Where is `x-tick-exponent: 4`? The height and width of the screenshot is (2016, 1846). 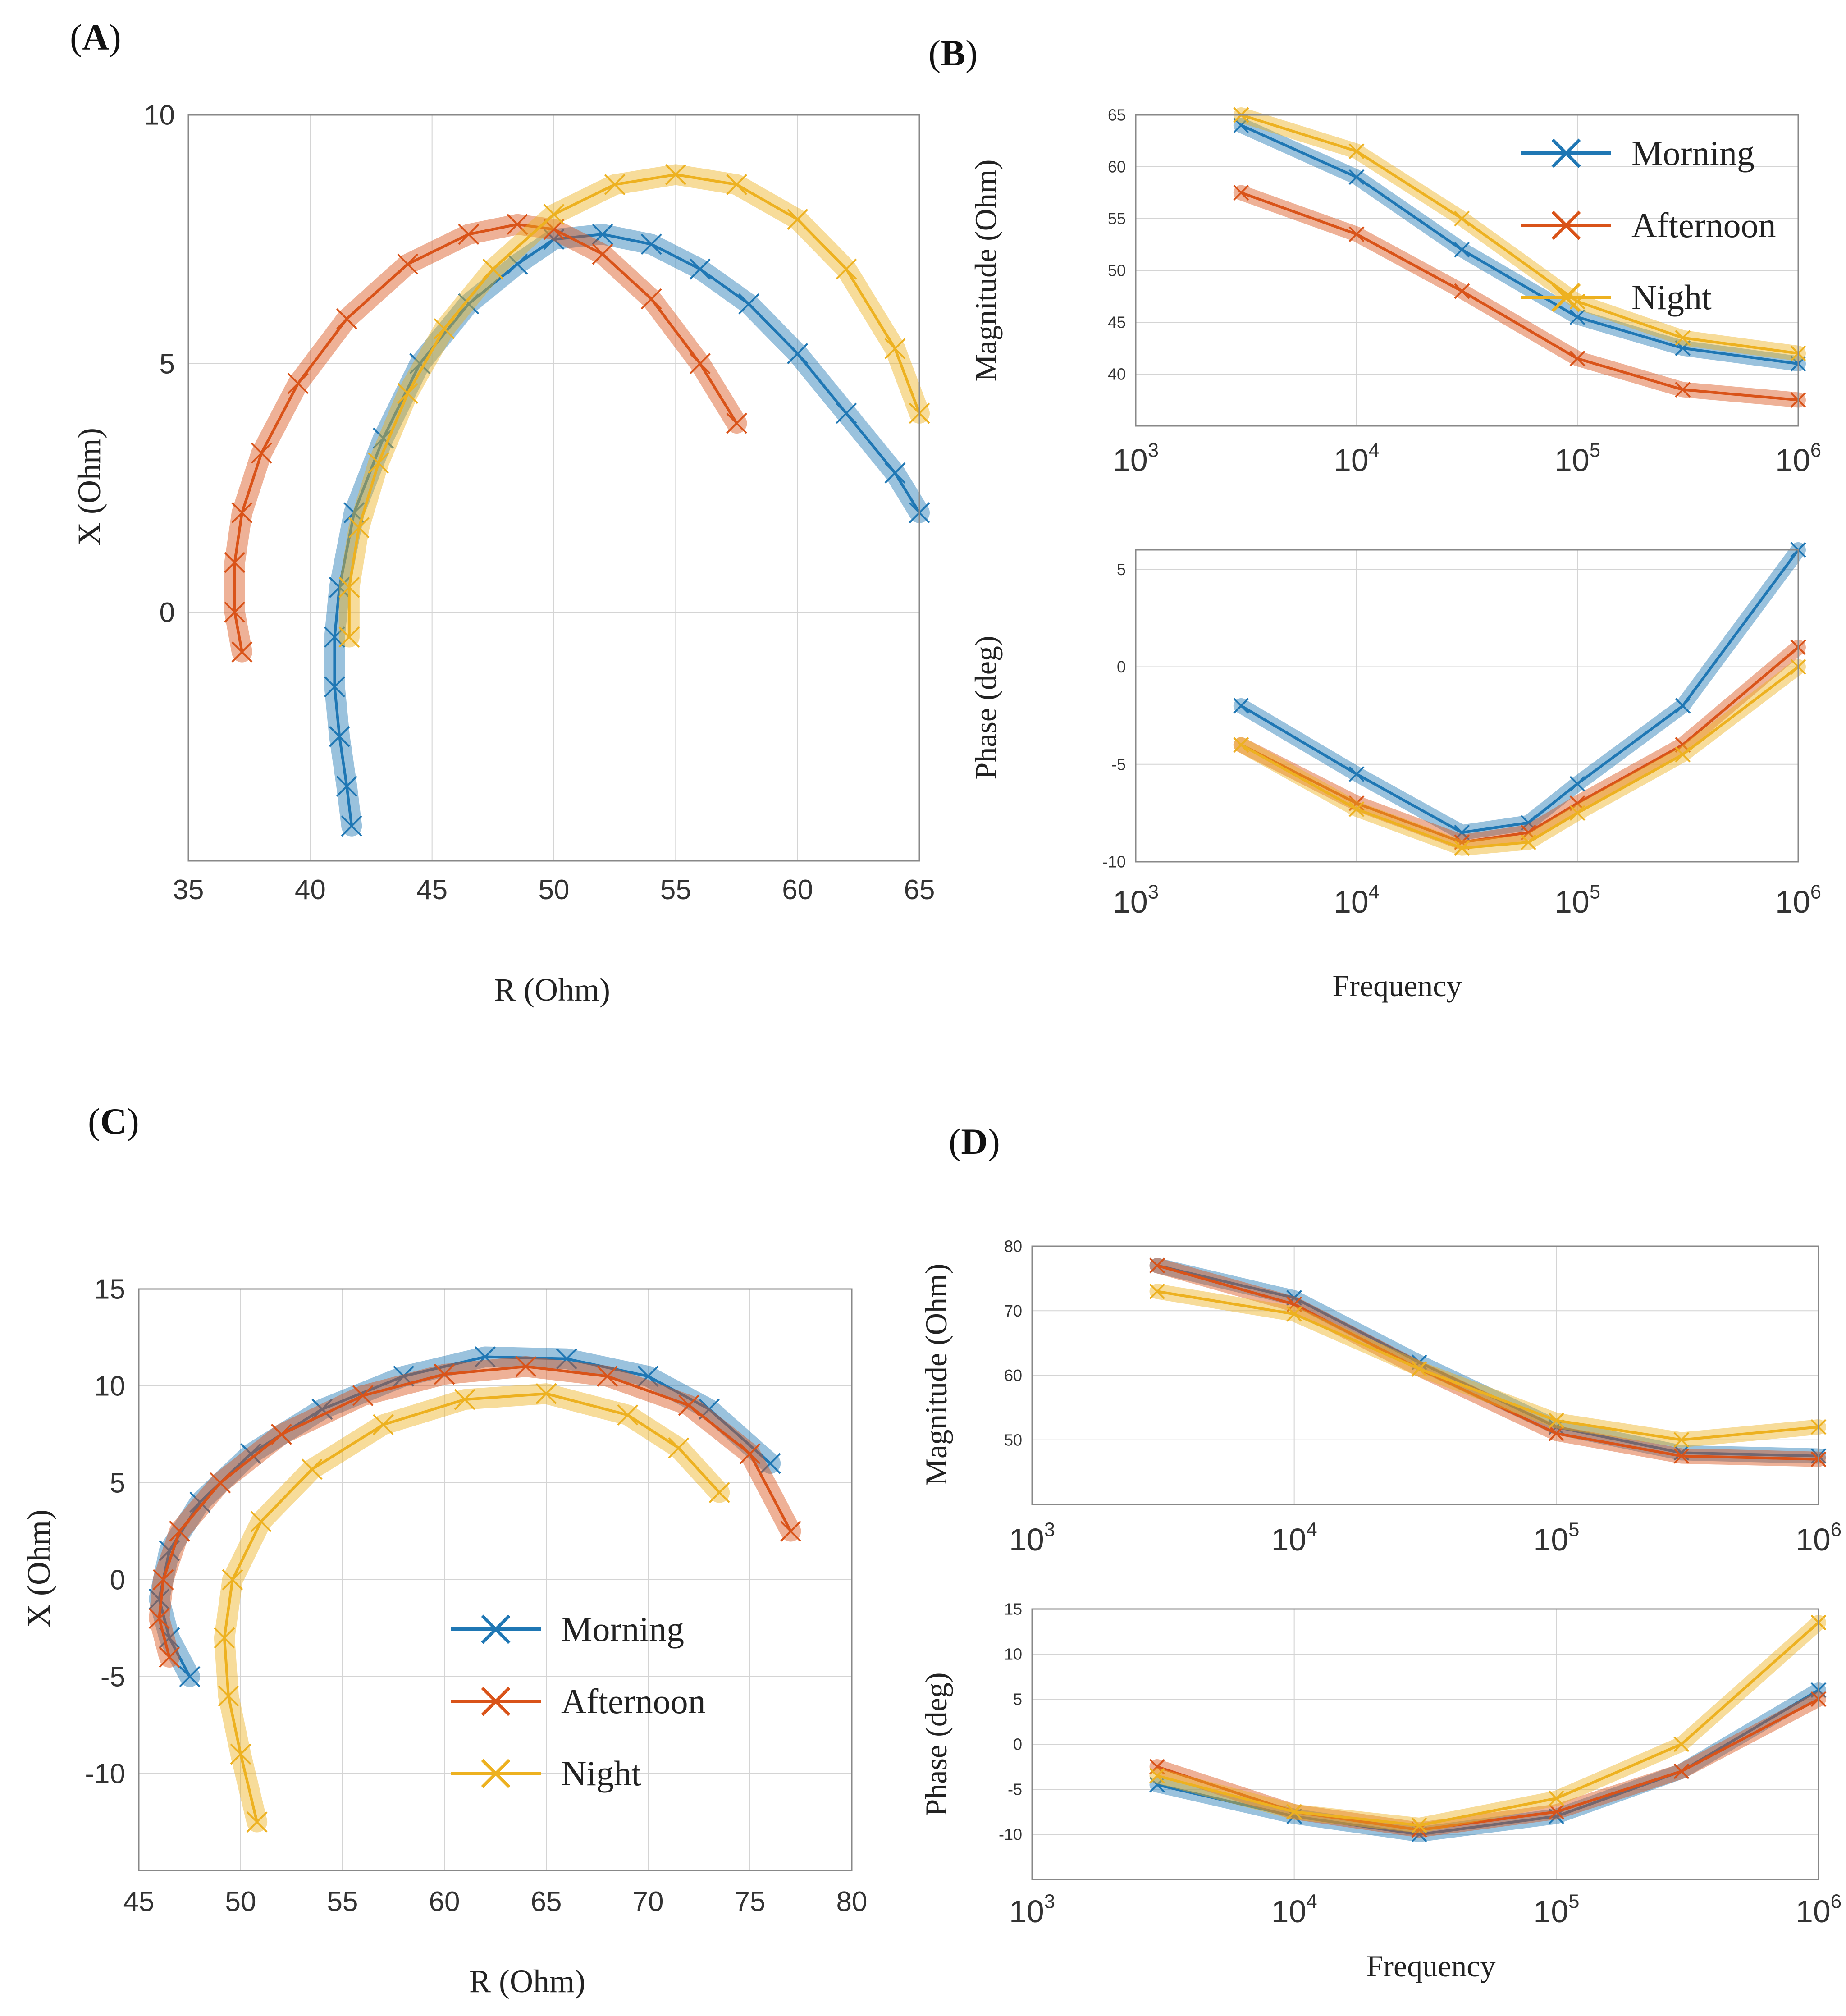 x-tick-exponent: 4 is located at coordinates (1374, 451).